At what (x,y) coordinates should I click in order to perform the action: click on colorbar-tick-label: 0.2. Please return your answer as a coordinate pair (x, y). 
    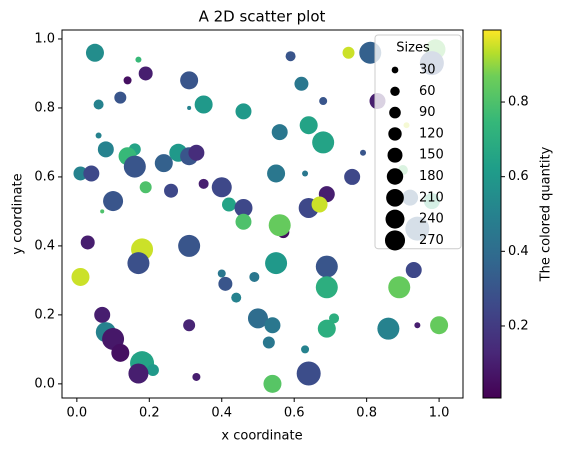
    Looking at the image, I should click on (518, 325).